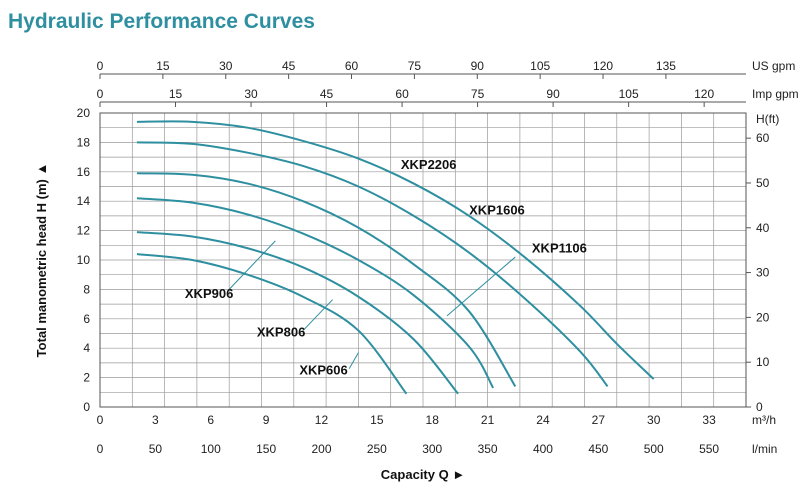 This screenshot has width=800, height=490. I want to click on ft-tick-label: 60, so click(763, 138).